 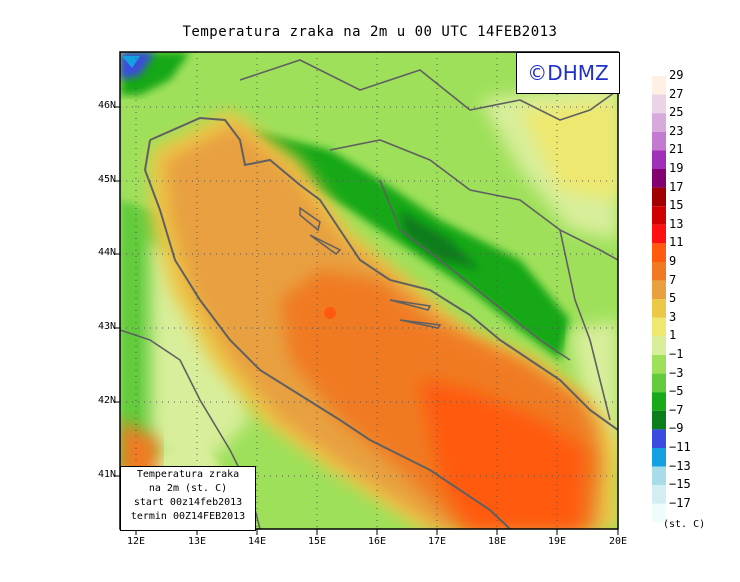 What do you see at coordinates (676, 372) in the screenshot?
I see `colorbar-label: −3` at bounding box center [676, 372].